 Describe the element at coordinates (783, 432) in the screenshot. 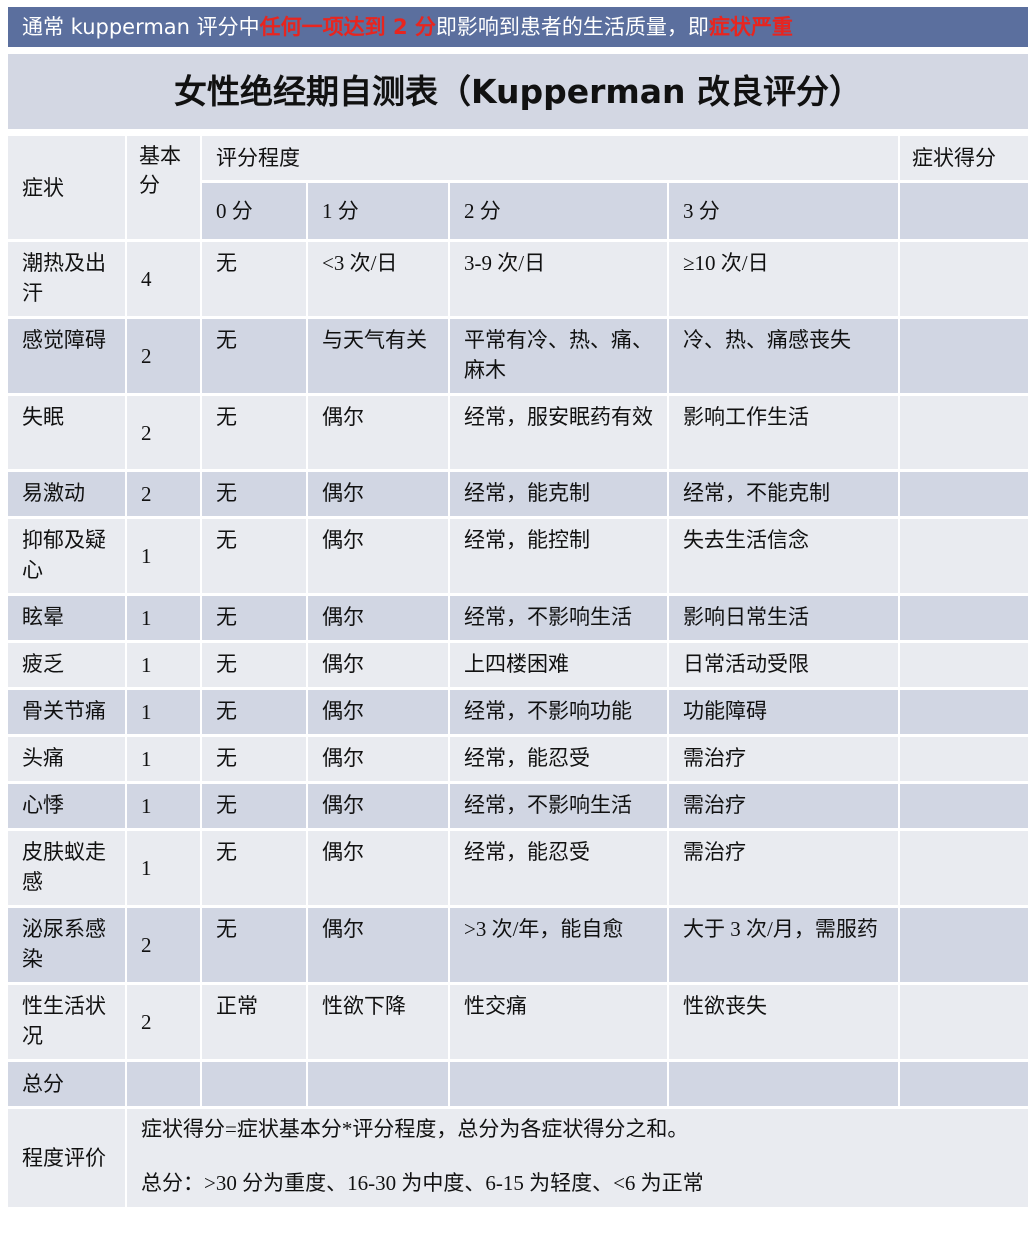

I see `level-3-cell: 影响工作生活` at that location.